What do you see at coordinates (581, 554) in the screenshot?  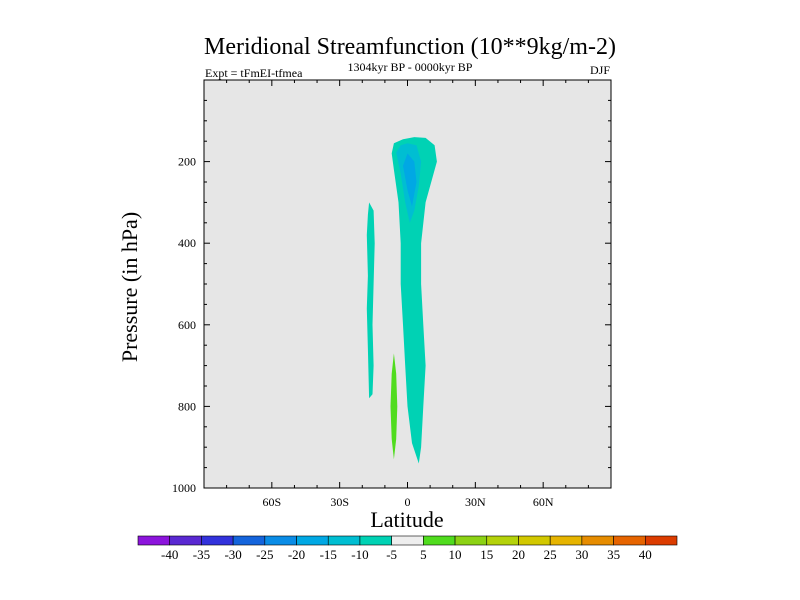 I see `colorbar-level-label: 30` at bounding box center [581, 554].